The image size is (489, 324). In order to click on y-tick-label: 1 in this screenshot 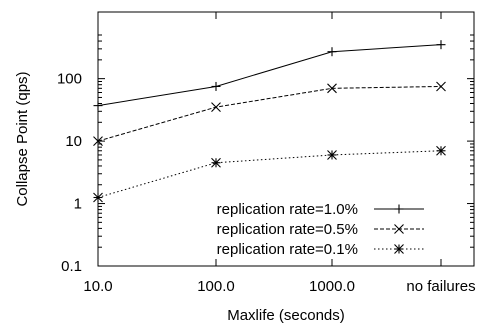, I will do `click(78, 204)`.